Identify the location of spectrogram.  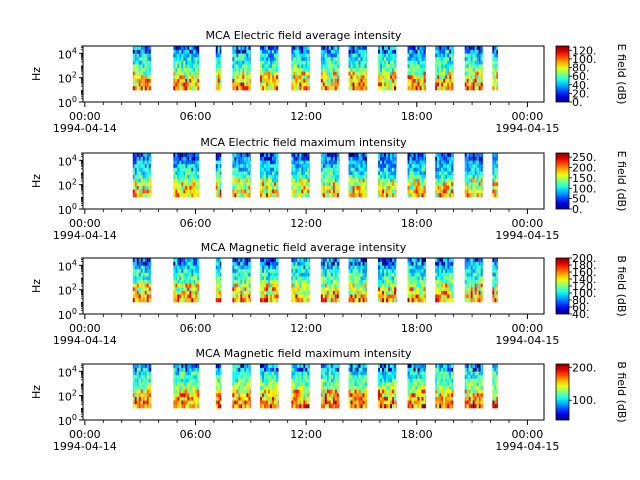
(315, 68).